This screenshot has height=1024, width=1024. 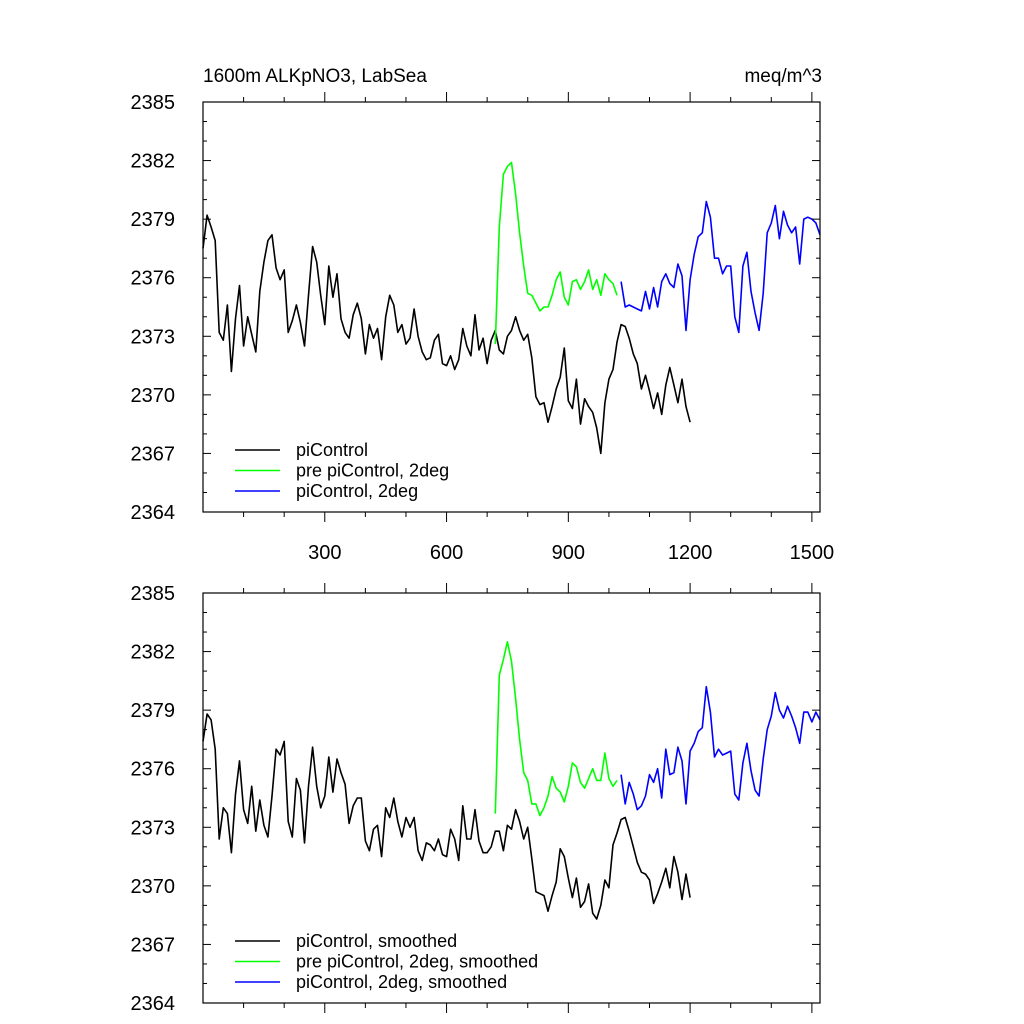 What do you see at coordinates (401, 982) in the screenshot?
I see `legend-label: piControl, 2deg, smoothed` at bounding box center [401, 982].